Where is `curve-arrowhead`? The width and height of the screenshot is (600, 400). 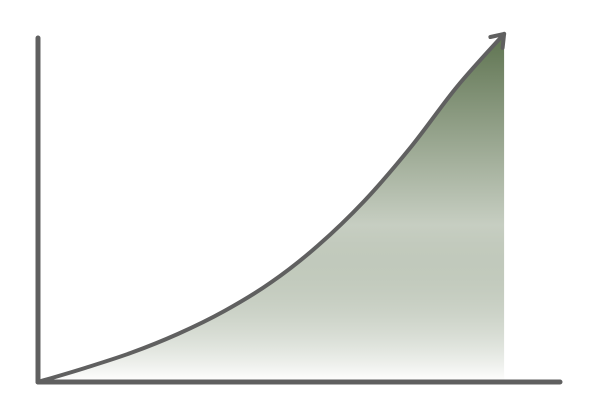 curve-arrowhead is located at coordinates (497, 40).